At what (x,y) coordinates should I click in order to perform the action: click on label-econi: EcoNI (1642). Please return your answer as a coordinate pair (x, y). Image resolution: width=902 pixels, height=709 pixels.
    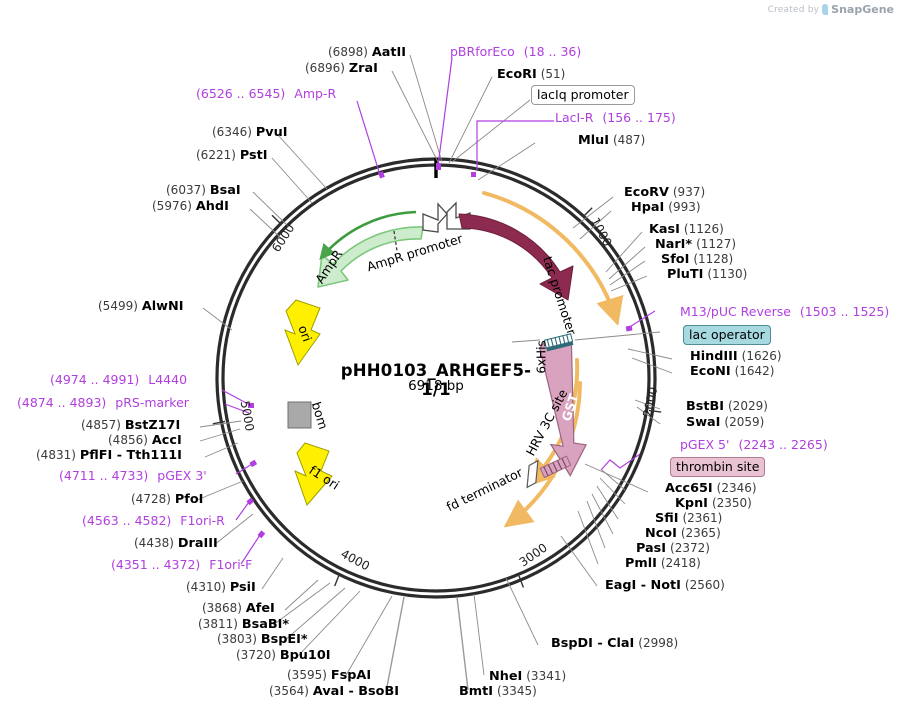
    Looking at the image, I should click on (732, 371).